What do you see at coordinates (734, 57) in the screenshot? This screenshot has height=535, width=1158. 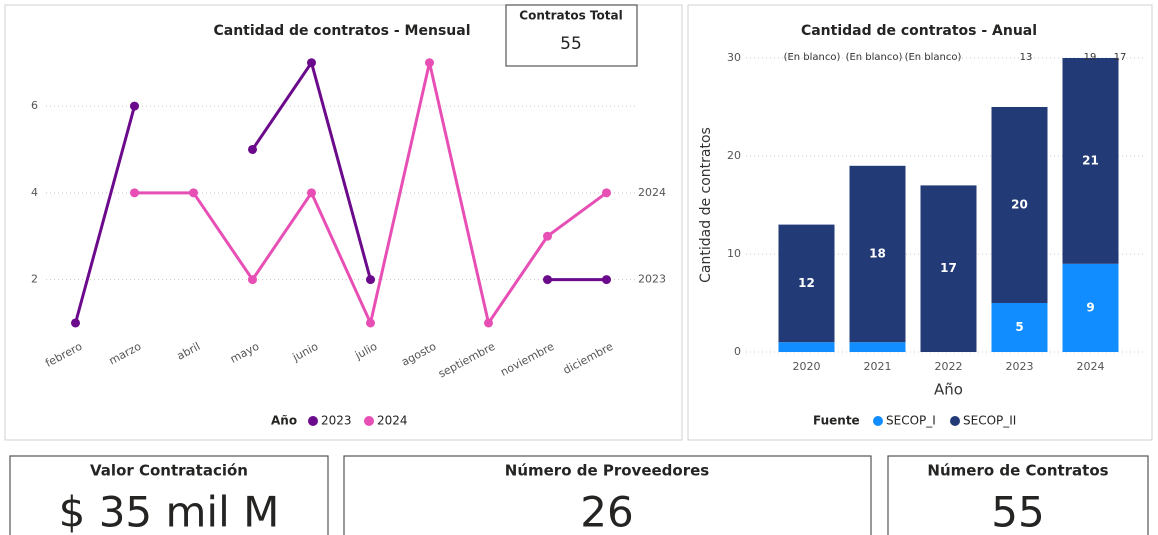 I see `y-tick-label: 30` at bounding box center [734, 57].